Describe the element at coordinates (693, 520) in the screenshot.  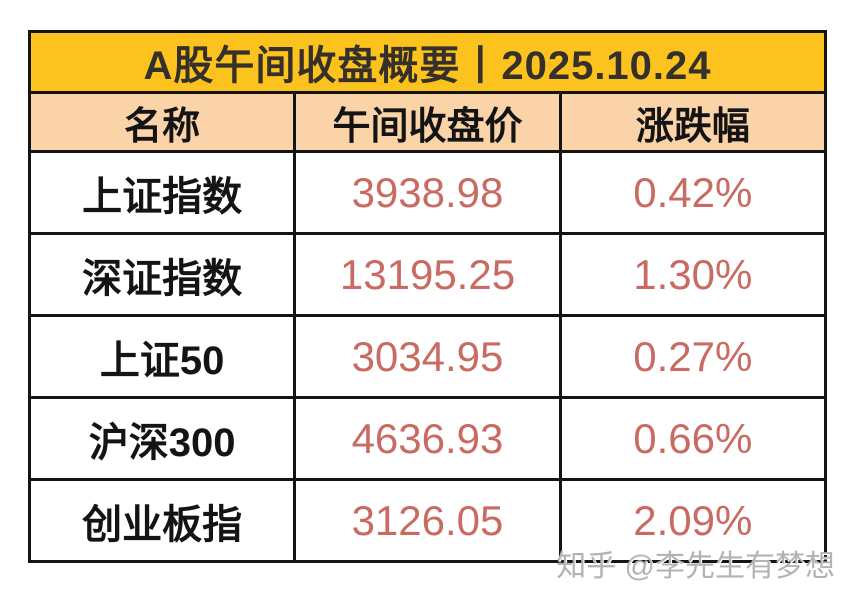
I see `index-change: 2.09%` at that location.